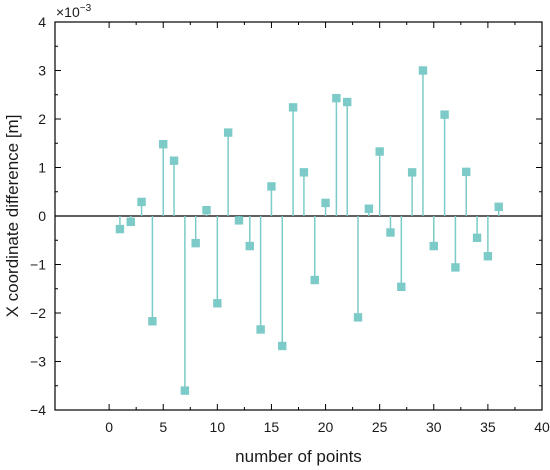 This screenshot has width=550, height=470. I want to click on x-tick-label: 25, so click(380, 427).